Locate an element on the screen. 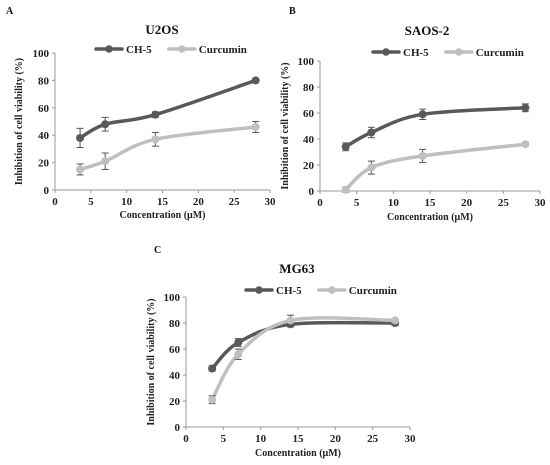 The width and height of the screenshot is (550, 465). chart-title: SAOS-2 is located at coordinates (427, 30).